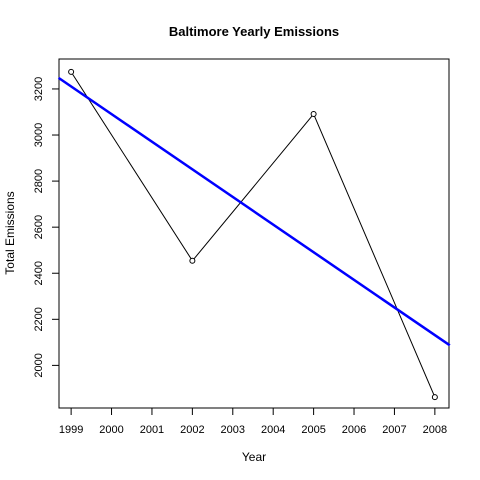 This screenshot has width=480, height=480. I want to click on x-tick-label: 2007, so click(394, 430).